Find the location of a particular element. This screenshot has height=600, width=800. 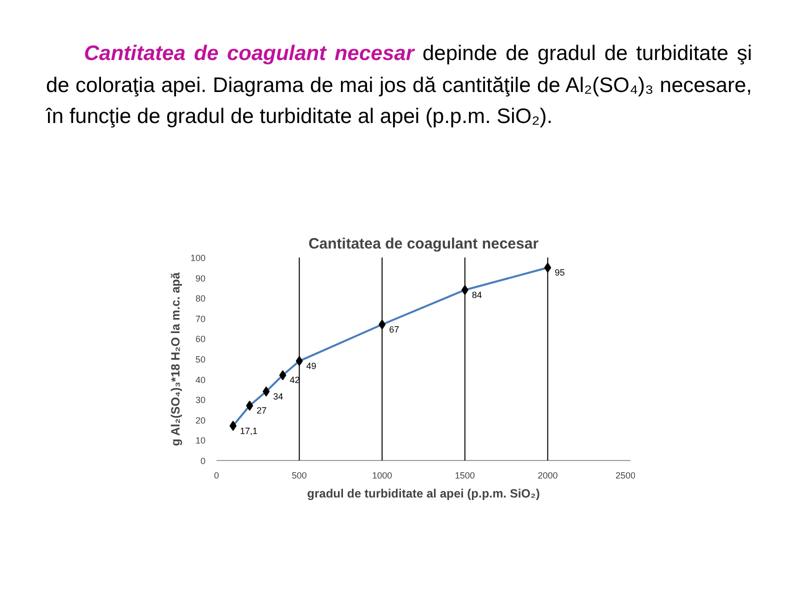

y-tick-label: 10 is located at coordinates (200, 441).